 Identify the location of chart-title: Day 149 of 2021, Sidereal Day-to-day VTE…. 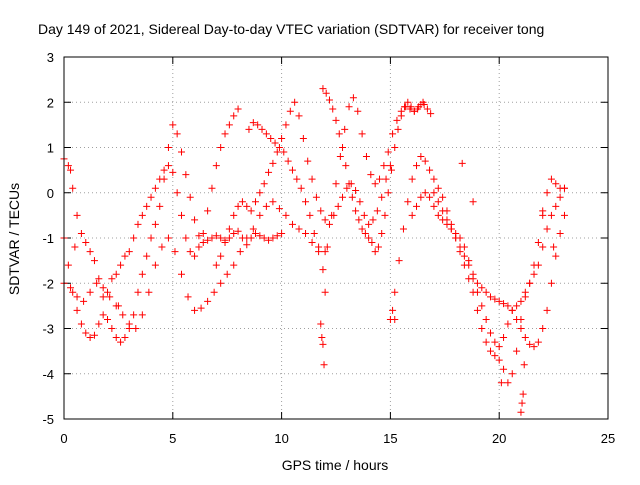
(291, 29).